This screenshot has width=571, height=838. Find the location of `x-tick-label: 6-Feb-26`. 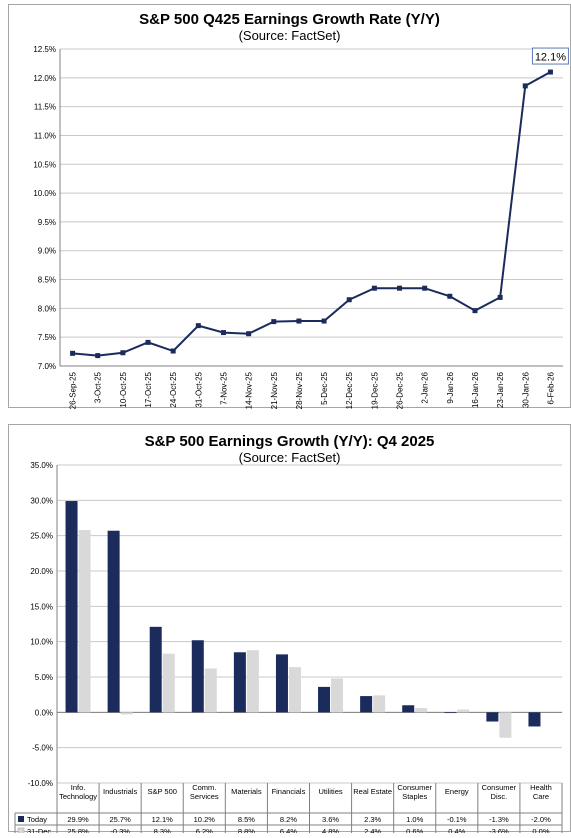

x-tick-label: 6-Feb-26 is located at coordinates (550, 387).